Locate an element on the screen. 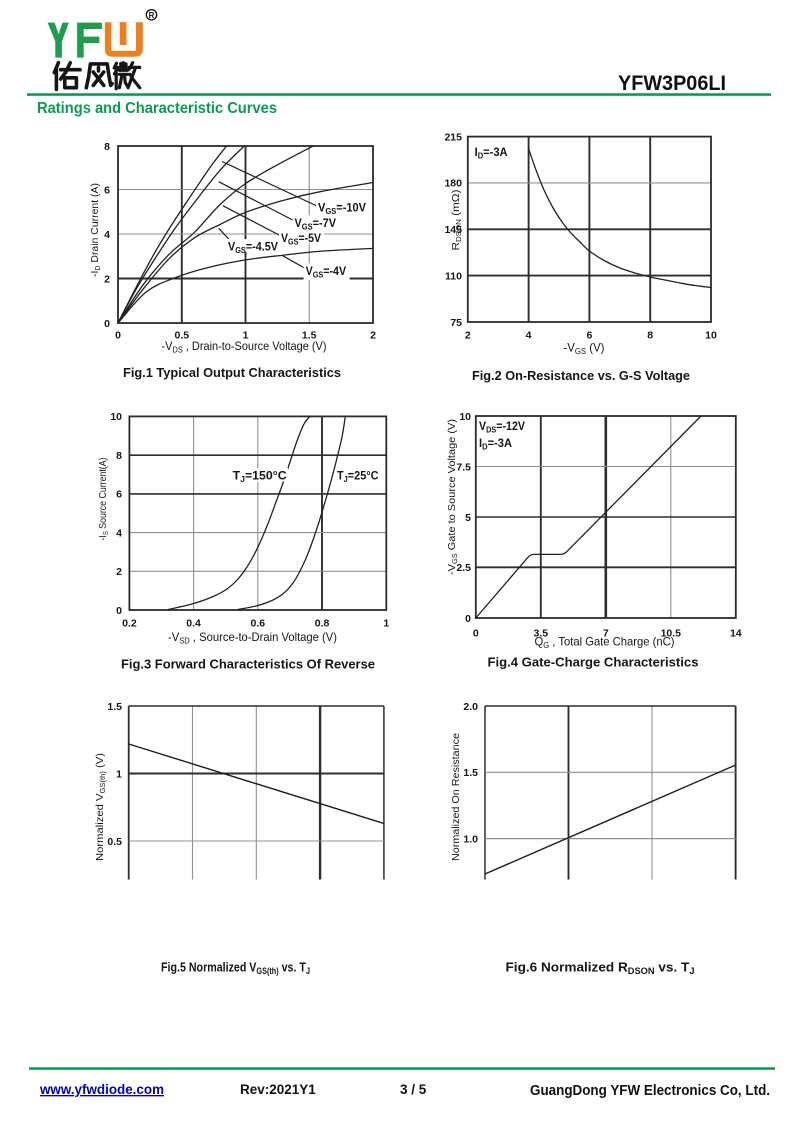 Image resolution: width=800 pixels, height=1130 pixels. svg-text: TJ=25°C is located at coordinates (358, 476).